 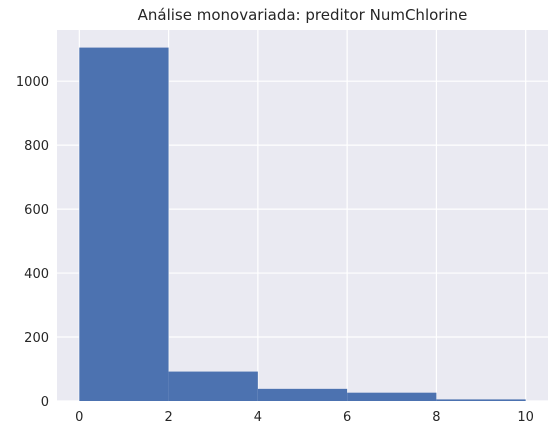 What do you see at coordinates (436, 417) in the screenshot?
I see `x-tick-label: 8` at bounding box center [436, 417].